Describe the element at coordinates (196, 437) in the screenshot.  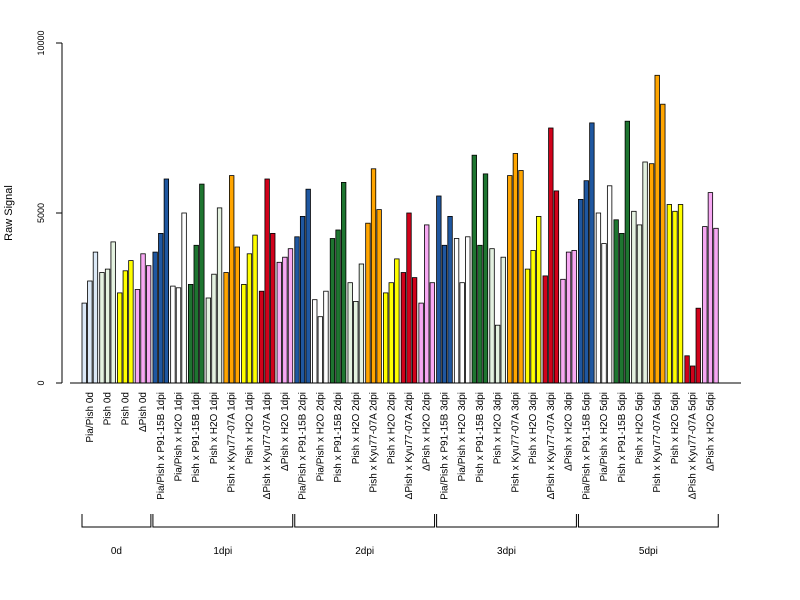
I see `x-tick-label: Pish x P91-15B 1dpi` at that location.